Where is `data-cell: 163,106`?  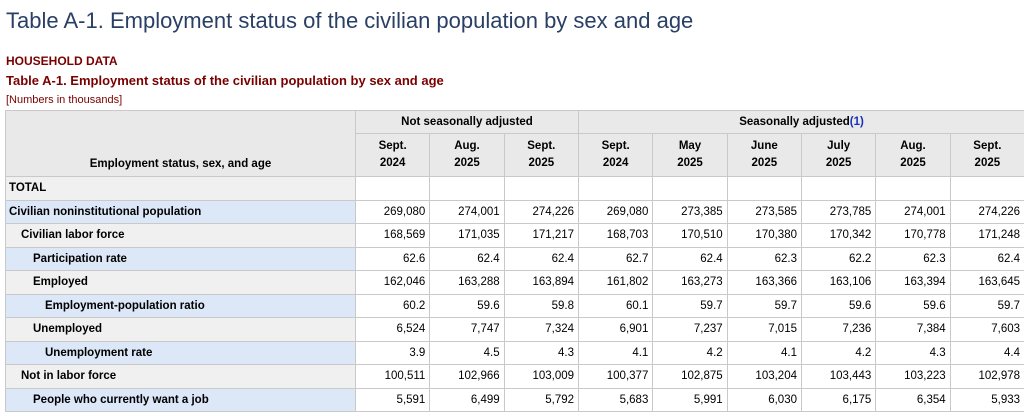
data-cell: 163,106 is located at coordinates (839, 283).